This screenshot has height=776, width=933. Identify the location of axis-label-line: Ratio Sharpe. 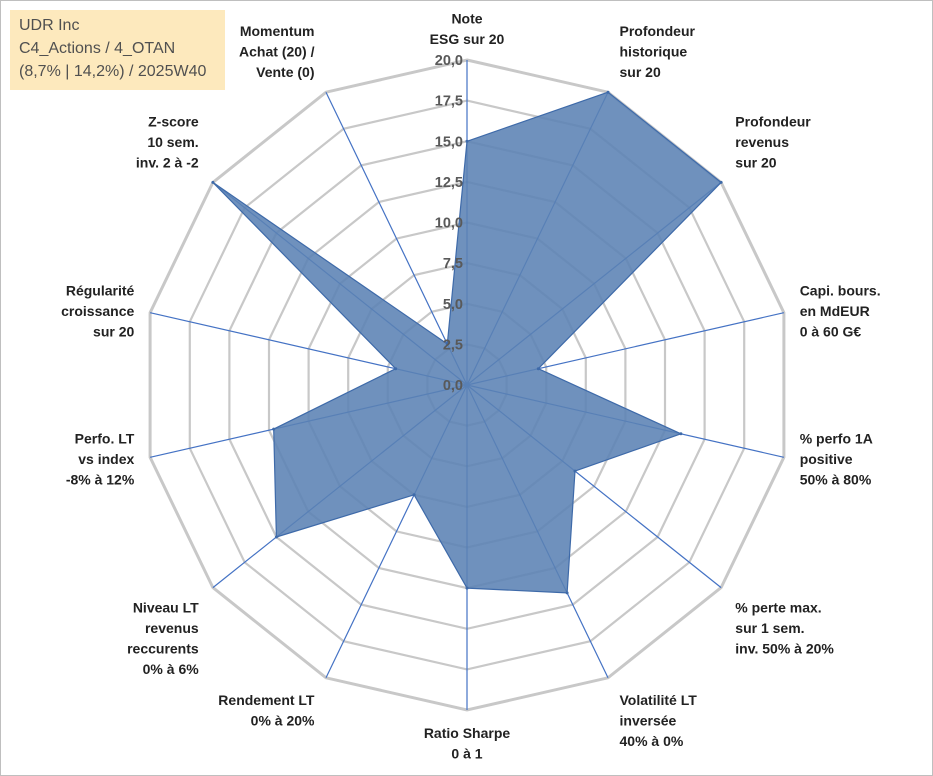
(467, 733).